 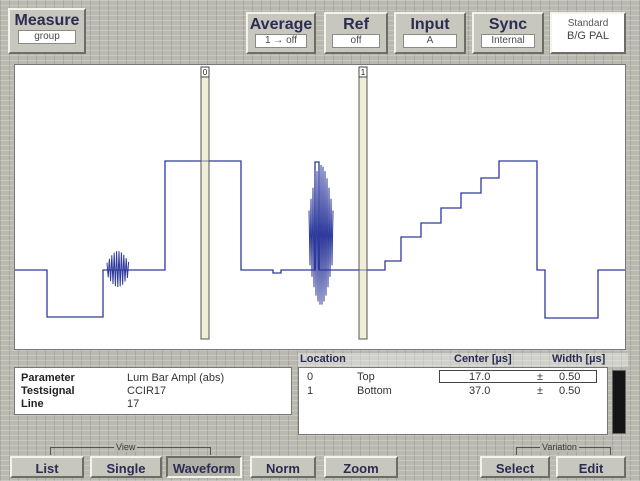 I want to click on modulated-packet, so click(x=321, y=234).